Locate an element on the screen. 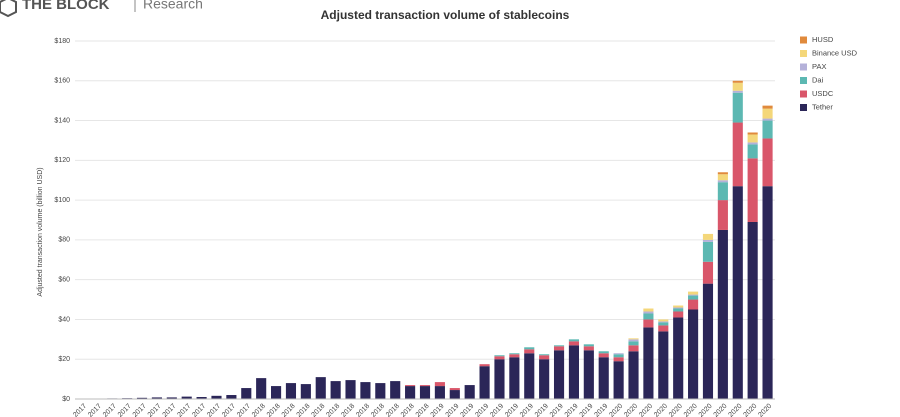 The height and width of the screenshot is (417, 900). brand-section: Research is located at coordinates (173, 6).